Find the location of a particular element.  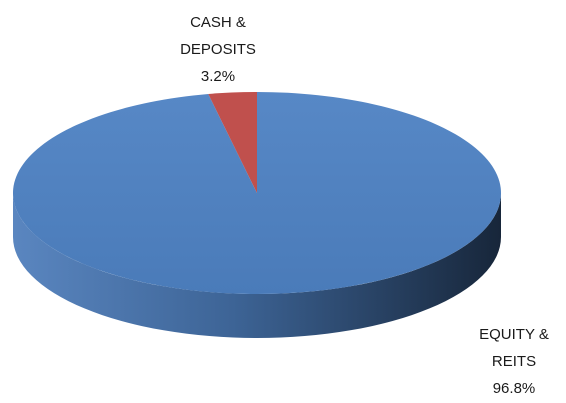

cash-deposits-percent: 3.2% is located at coordinates (218, 76).